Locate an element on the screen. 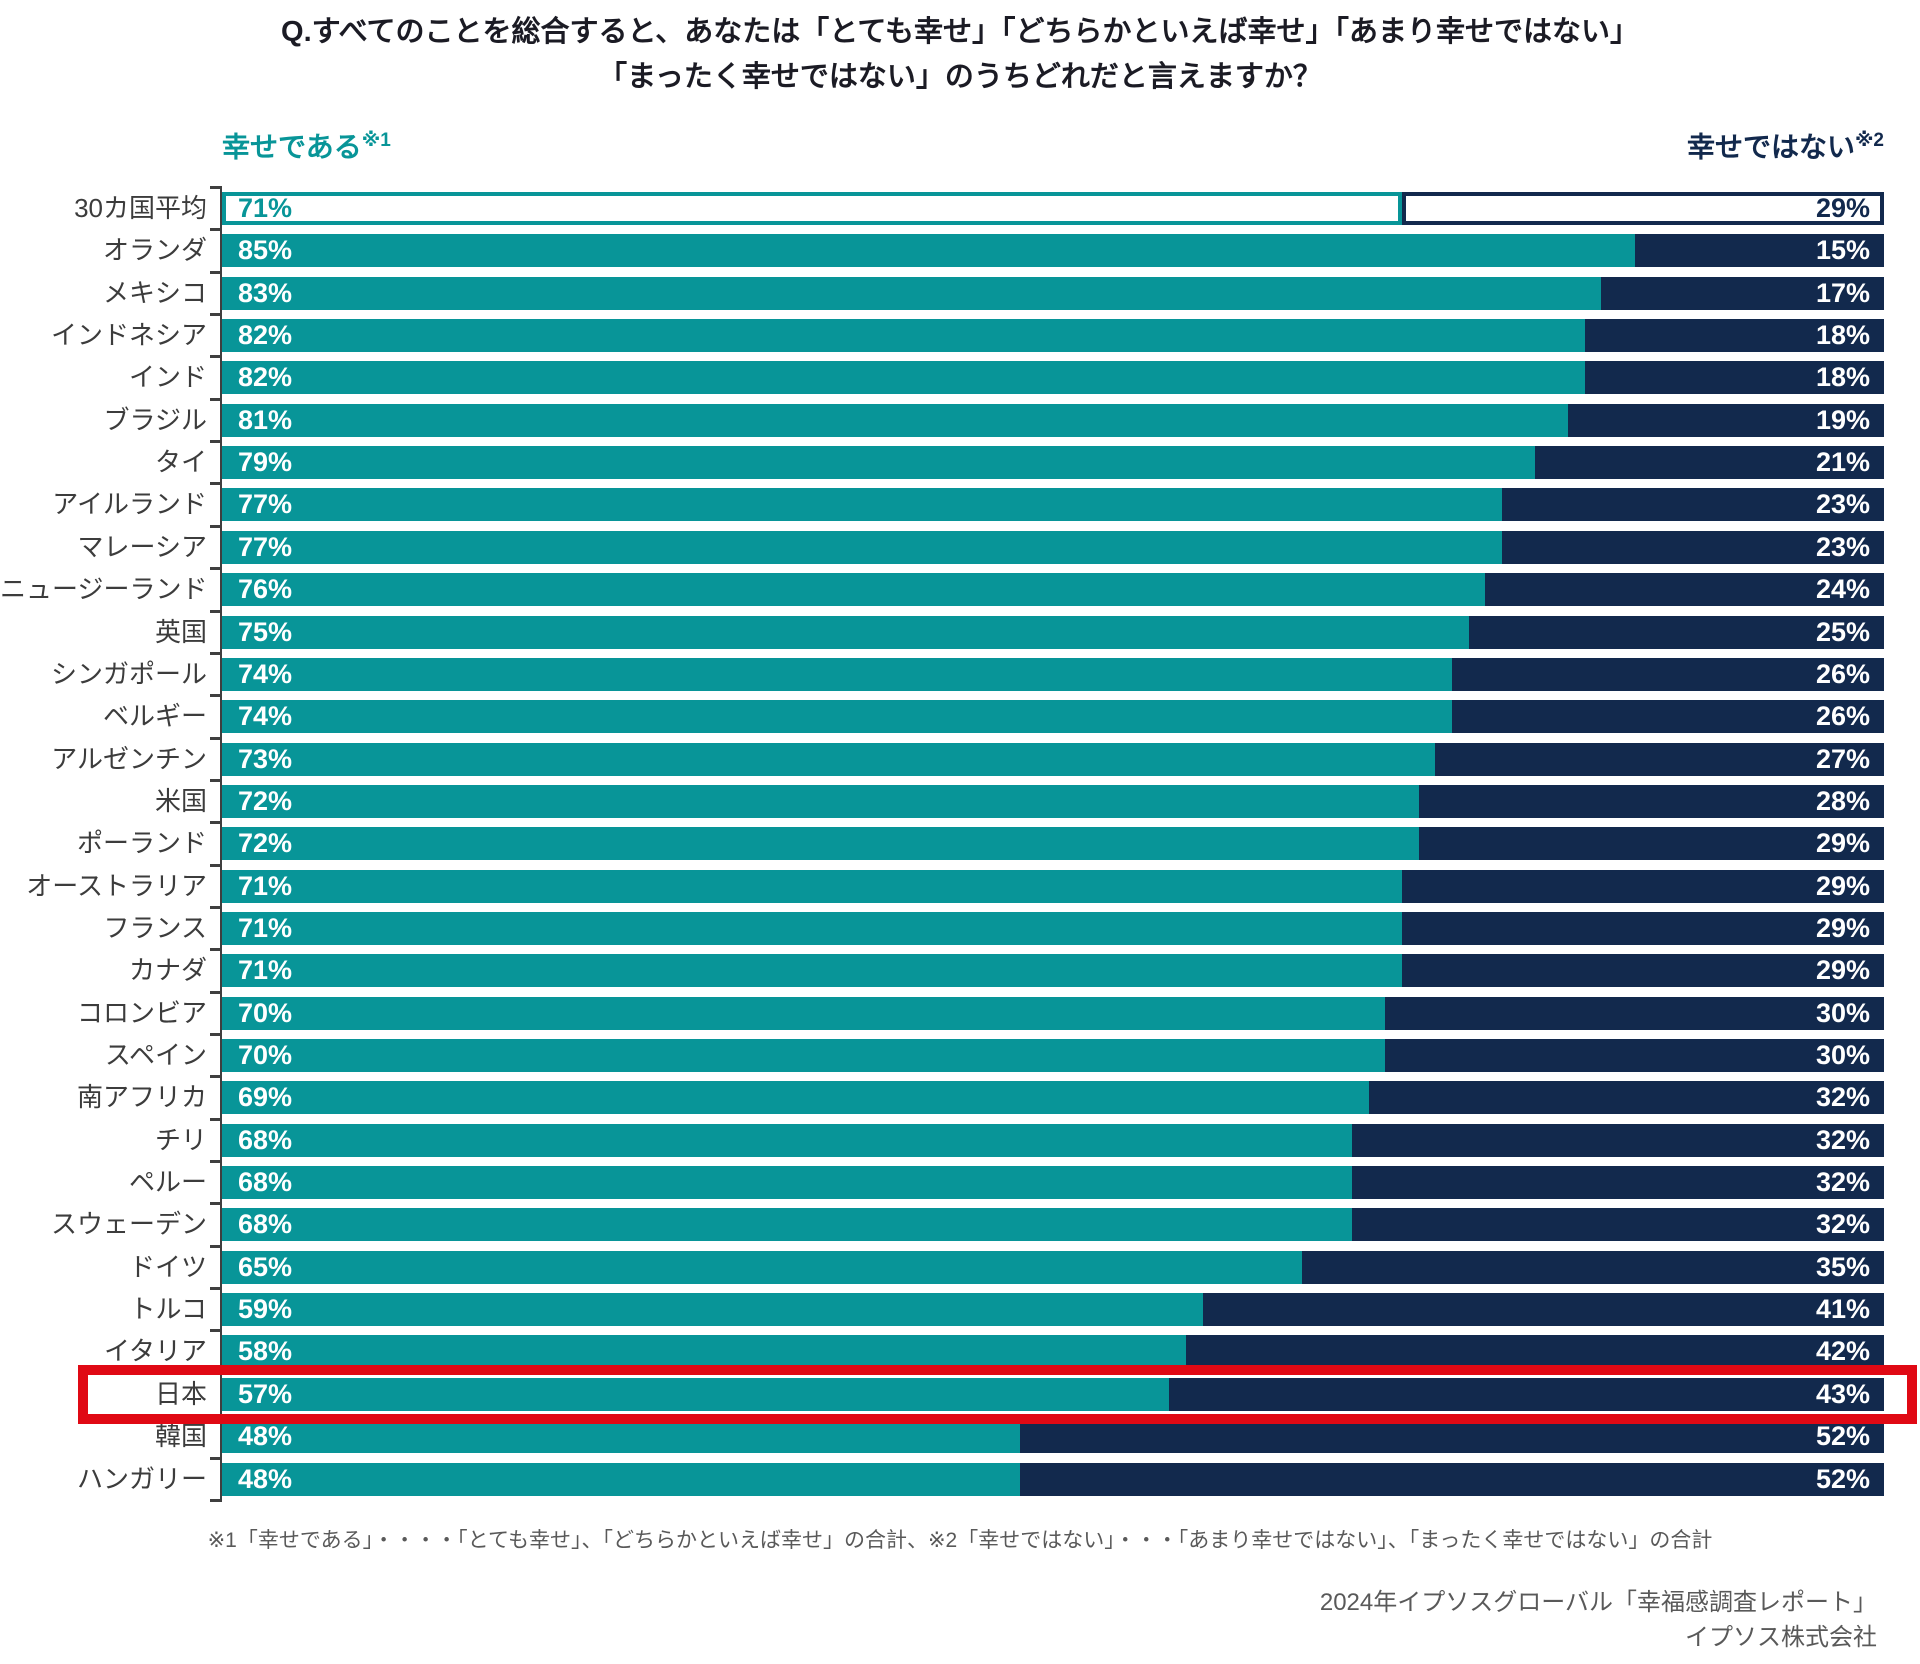  country-label: ポーランド is located at coordinates (141, 843).